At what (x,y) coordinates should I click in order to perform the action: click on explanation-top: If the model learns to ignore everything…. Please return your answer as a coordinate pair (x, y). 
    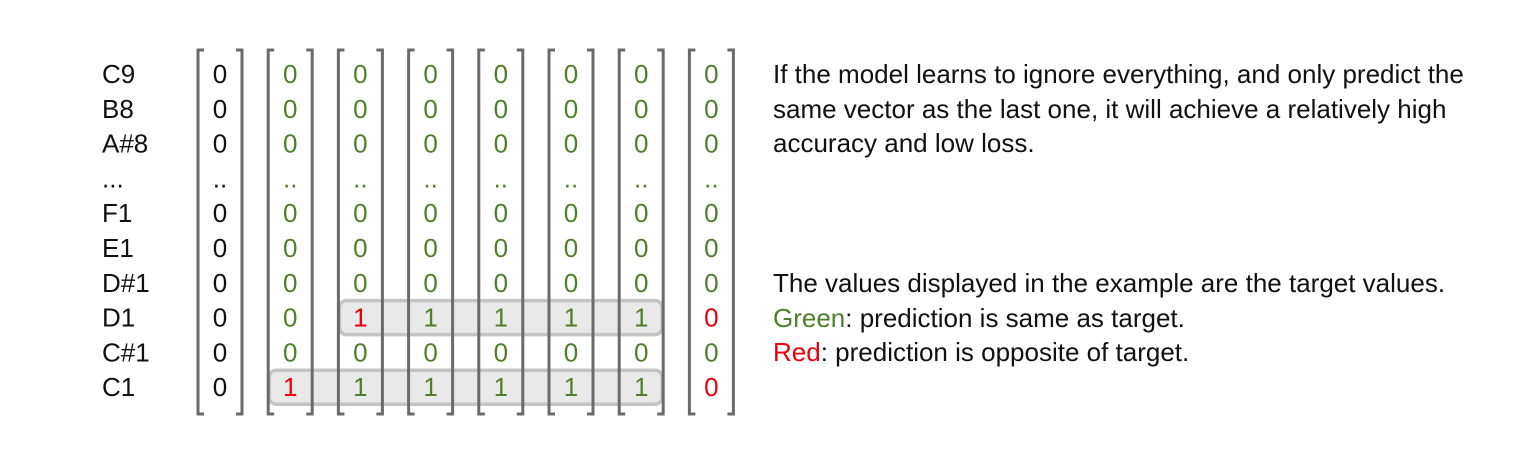
    Looking at the image, I should click on (1133, 109).